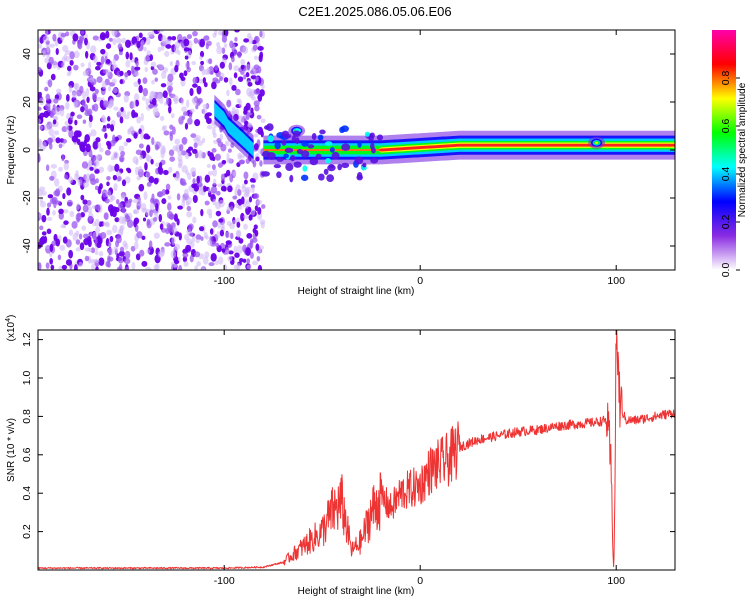 This screenshot has height=600, width=750. I want to click on y-tick-label: 0.6, so click(27, 454).